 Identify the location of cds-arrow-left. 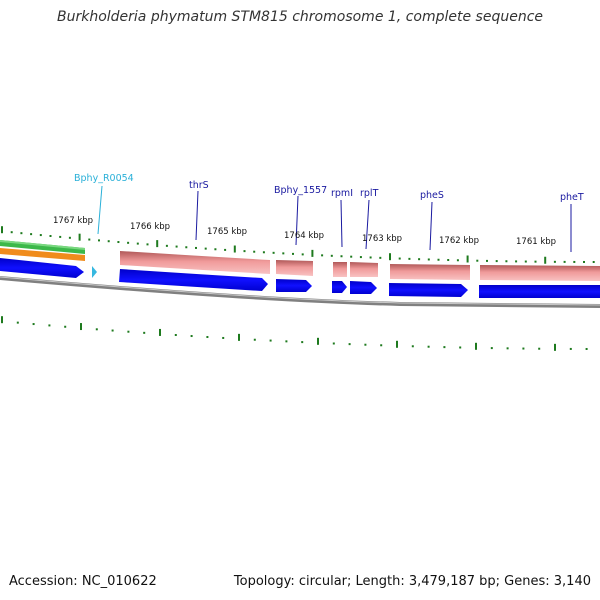
(42, 268).